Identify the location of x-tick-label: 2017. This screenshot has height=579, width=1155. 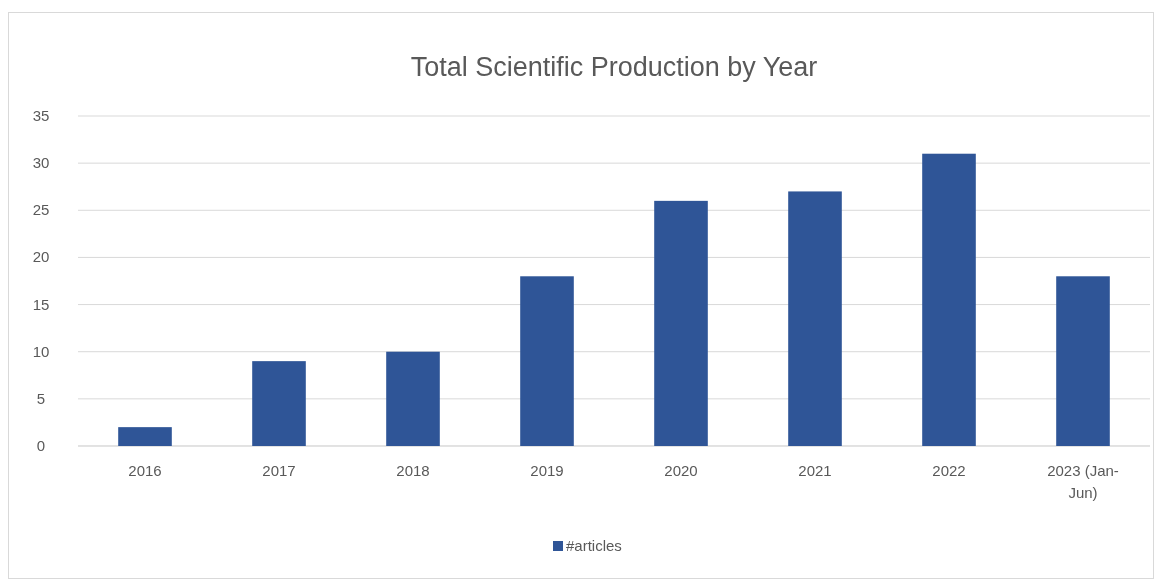
(279, 470).